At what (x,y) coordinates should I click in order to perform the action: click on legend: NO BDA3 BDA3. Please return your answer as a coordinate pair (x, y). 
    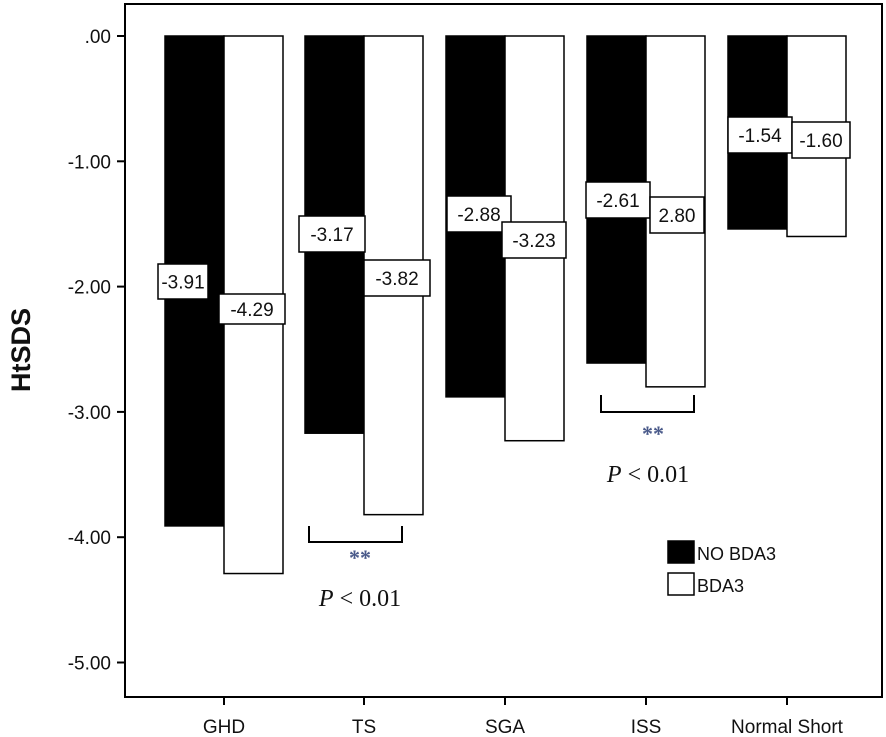
    Looking at the image, I should click on (721, 568).